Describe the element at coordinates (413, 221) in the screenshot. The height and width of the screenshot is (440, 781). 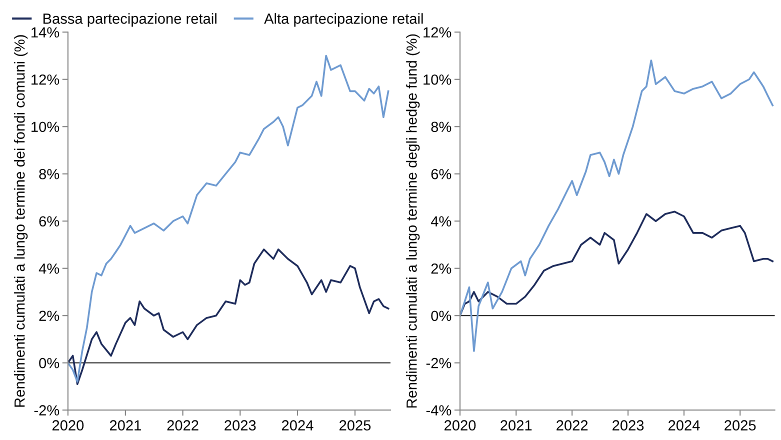
I see `y-axis-title: Rendimenti cumulati a lungo termine degli hedge fund (%)` at that location.